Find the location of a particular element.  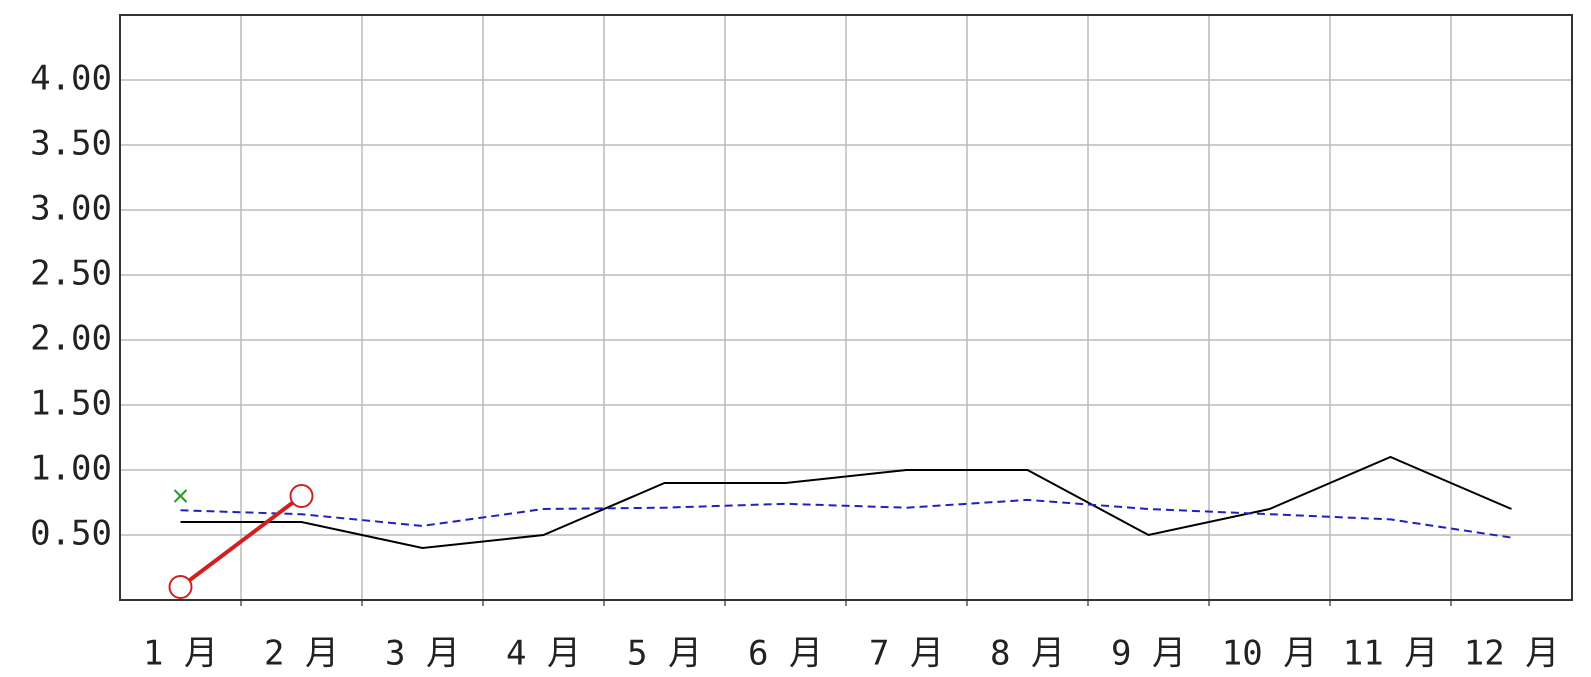

x-tick-label: 8 月 is located at coordinates (1027, 654).